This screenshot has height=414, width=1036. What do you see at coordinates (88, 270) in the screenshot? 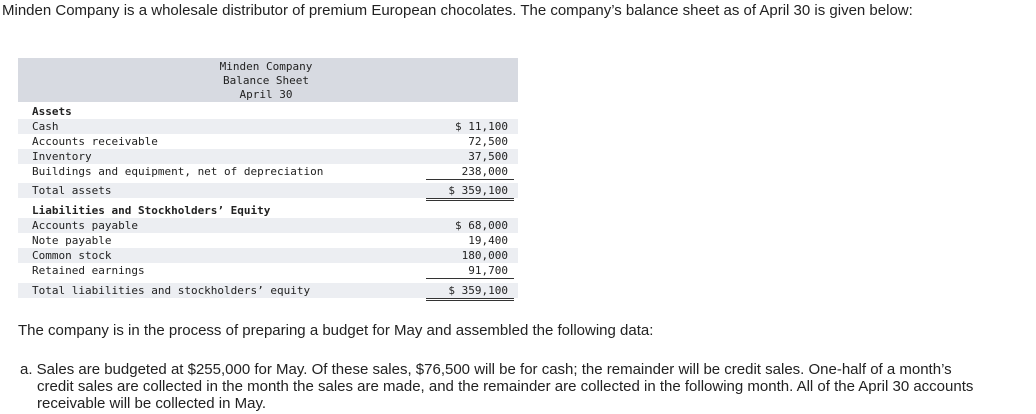
I see `row-label: Retained earnings` at bounding box center [88, 270].